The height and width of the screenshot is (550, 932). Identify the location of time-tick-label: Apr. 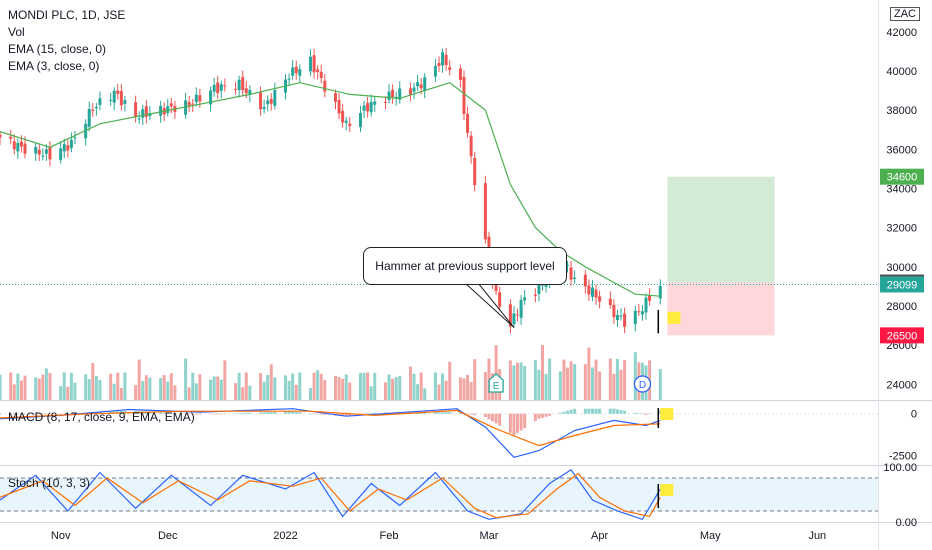
(599, 536).